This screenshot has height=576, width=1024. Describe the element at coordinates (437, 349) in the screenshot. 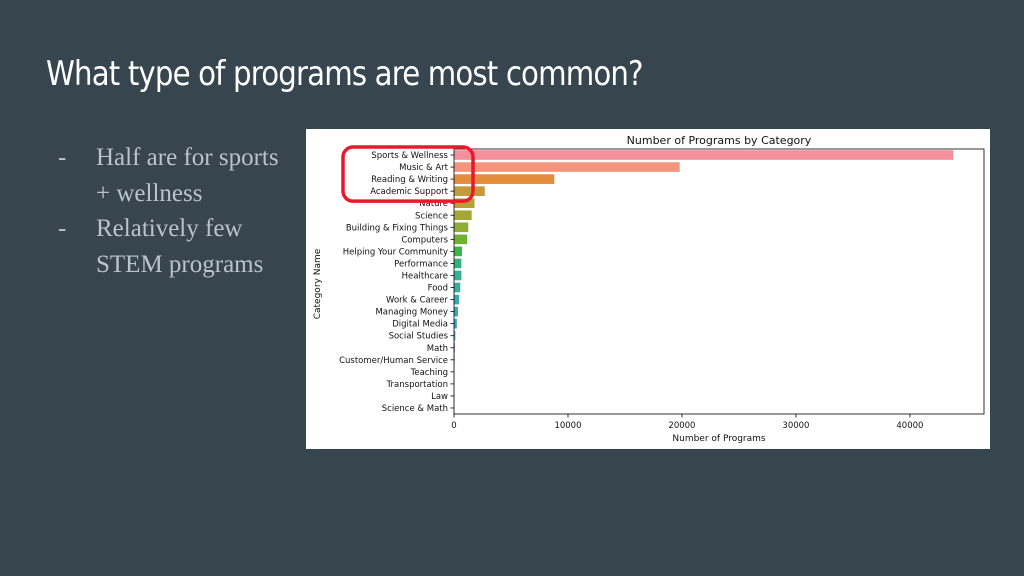

I see `y-tick-label: Math` at that location.